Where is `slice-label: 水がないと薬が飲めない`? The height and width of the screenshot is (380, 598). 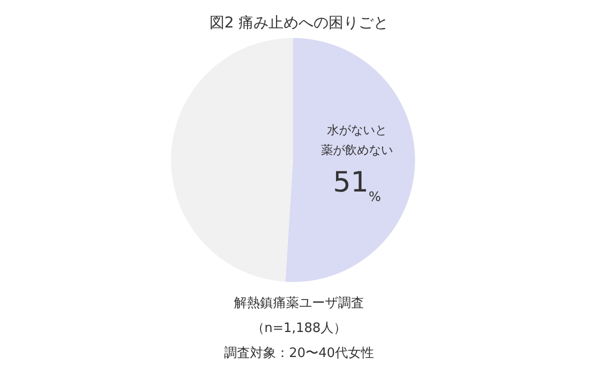 slice-label: 水がないと薬が飲めない is located at coordinates (356, 140).